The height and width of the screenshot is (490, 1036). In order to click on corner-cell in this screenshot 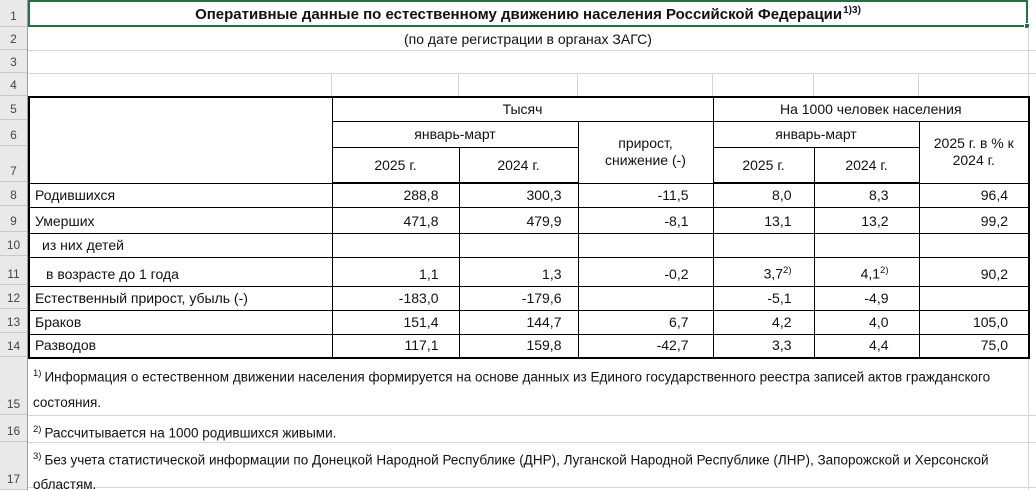, I will do `click(180, 140)`.